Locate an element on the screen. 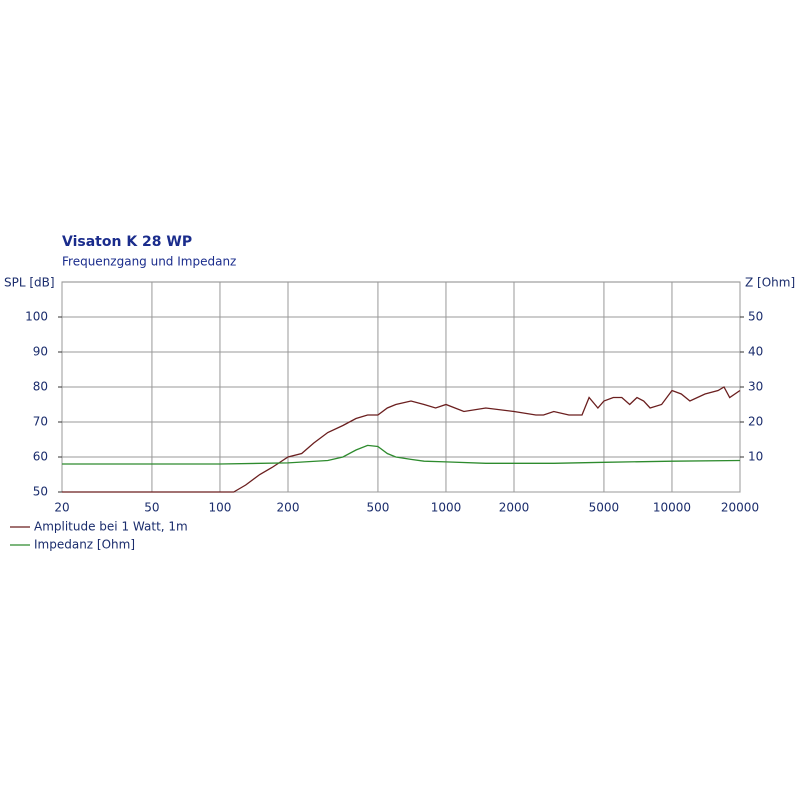  y2-tick-label: 20 is located at coordinates (755, 422).